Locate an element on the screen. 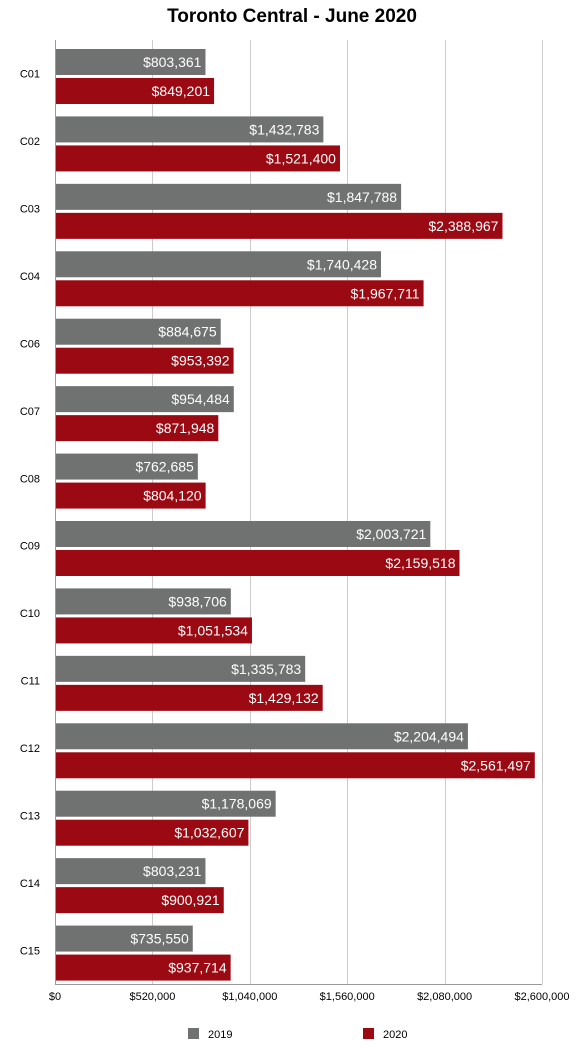 This screenshot has height=1049, width=583. category-label: C15 is located at coordinates (30, 951).